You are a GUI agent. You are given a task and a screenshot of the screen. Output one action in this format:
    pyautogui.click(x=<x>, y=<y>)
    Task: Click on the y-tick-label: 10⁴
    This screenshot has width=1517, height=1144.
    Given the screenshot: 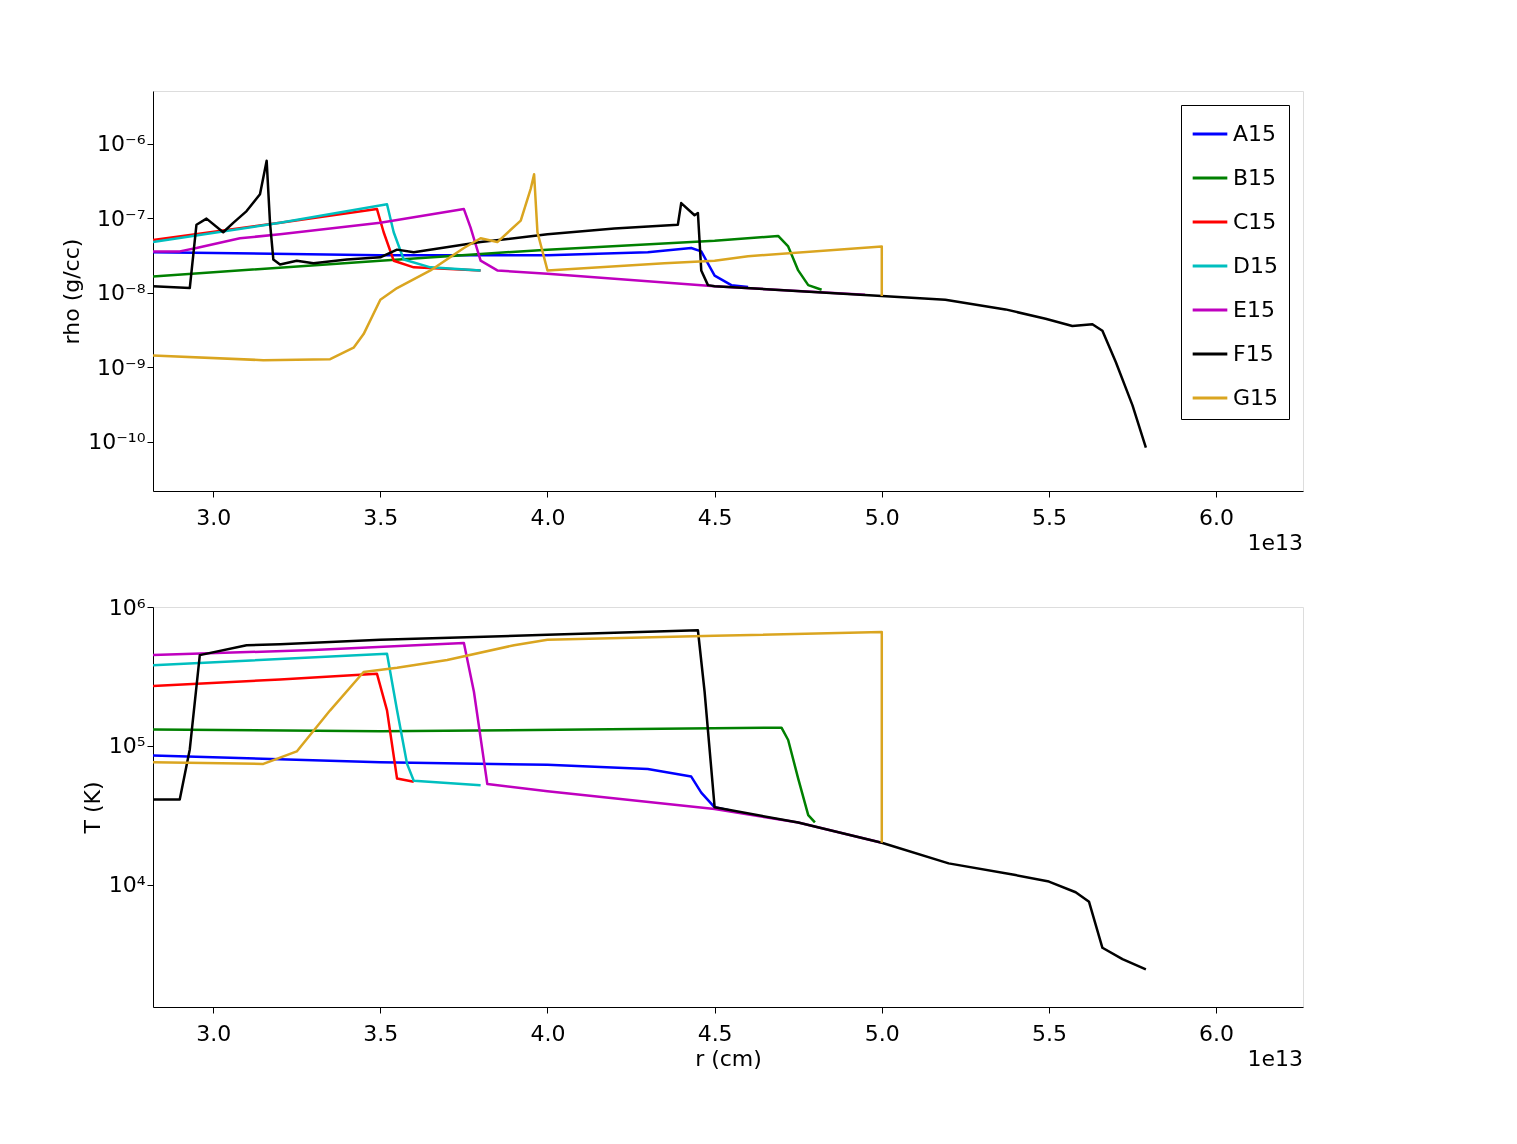 What is the action you would take?
    pyautogui.click(x=127, y=885)
    